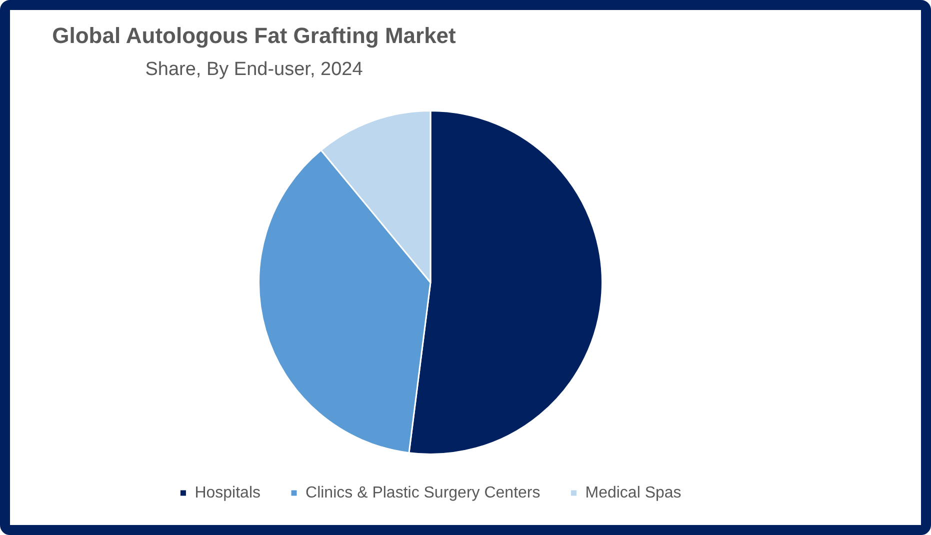 This screenshot has width=931, height=535. I want to click on legend-label: Clinics & Plastic Surgery Centers, so click(423, 493).